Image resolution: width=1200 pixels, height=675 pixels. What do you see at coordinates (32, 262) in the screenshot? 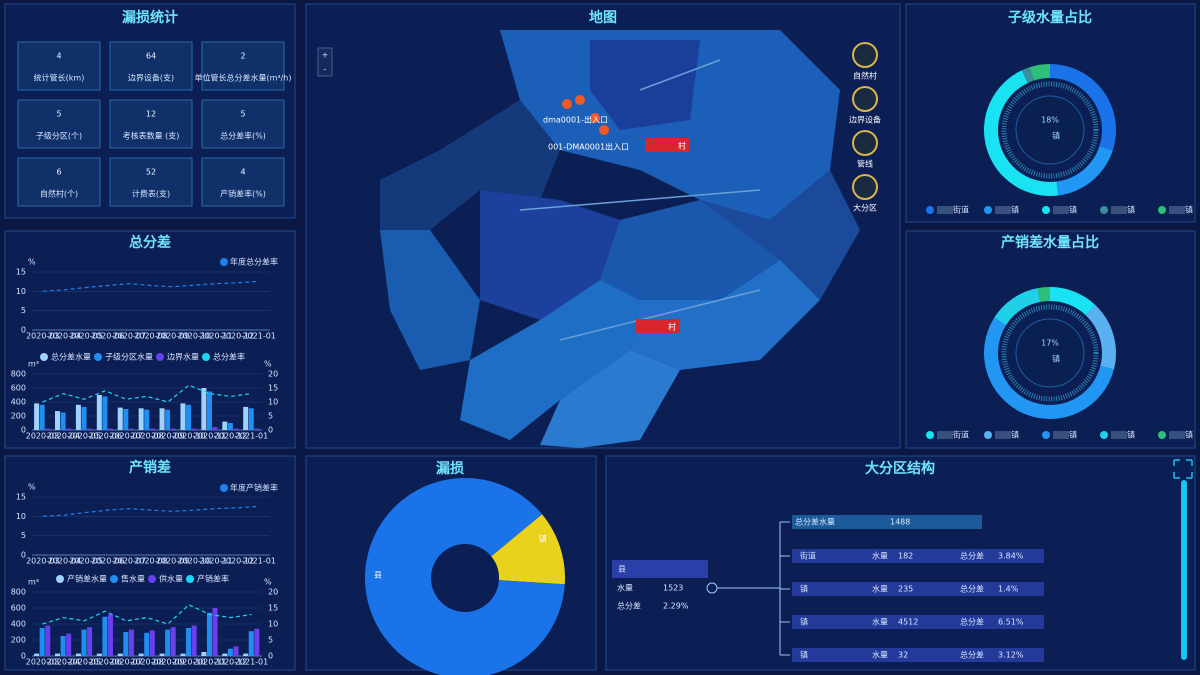
I see `y-axis-label: %` at bounding box center [32, 262].